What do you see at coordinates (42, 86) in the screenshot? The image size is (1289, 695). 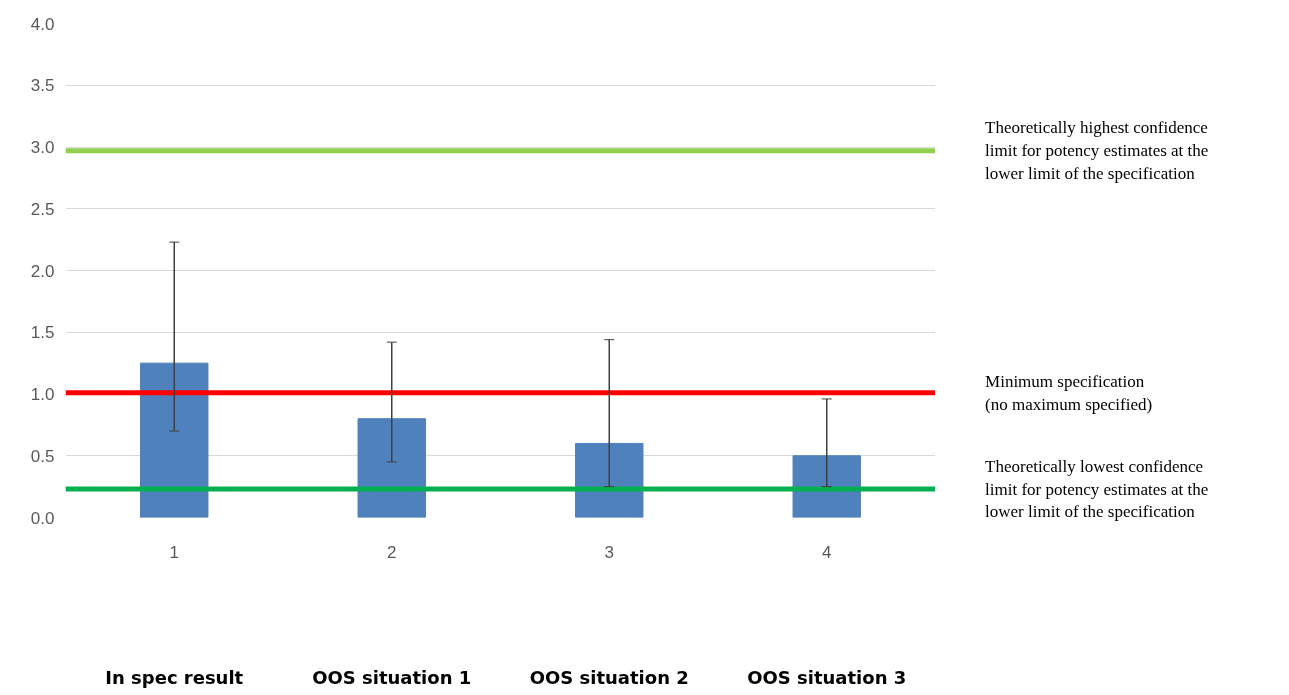 I see `y-tick-label: 3.5` at bounding box center [42, 86].